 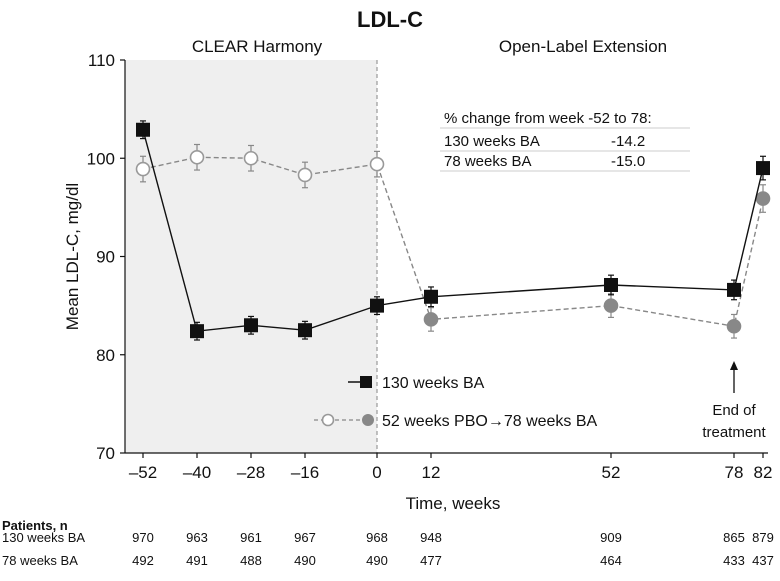 What do you see at coordinates (453, 503) in the screenshot?
I see `x-axis-title: Time, weeks` at bounding box center [453, 503].